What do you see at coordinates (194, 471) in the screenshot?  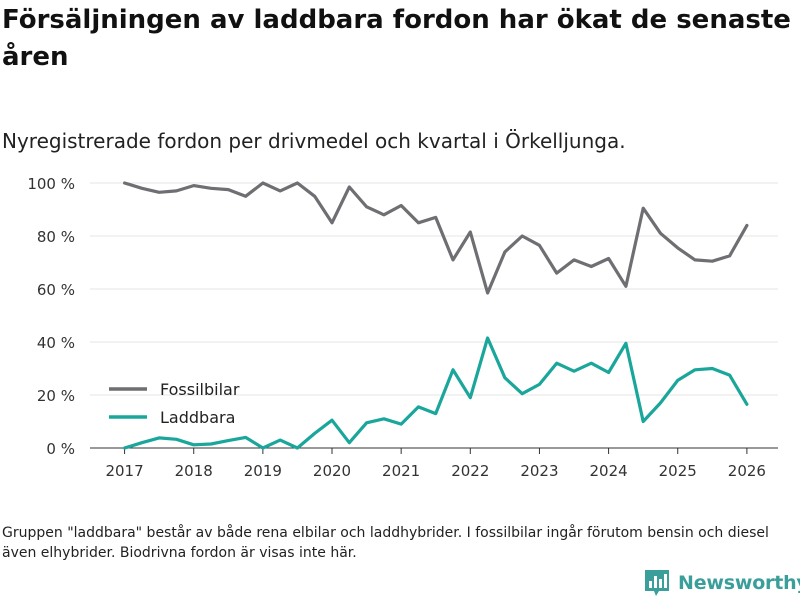 I see `x-tick-label: 2018` at bounding box center [194, 471].